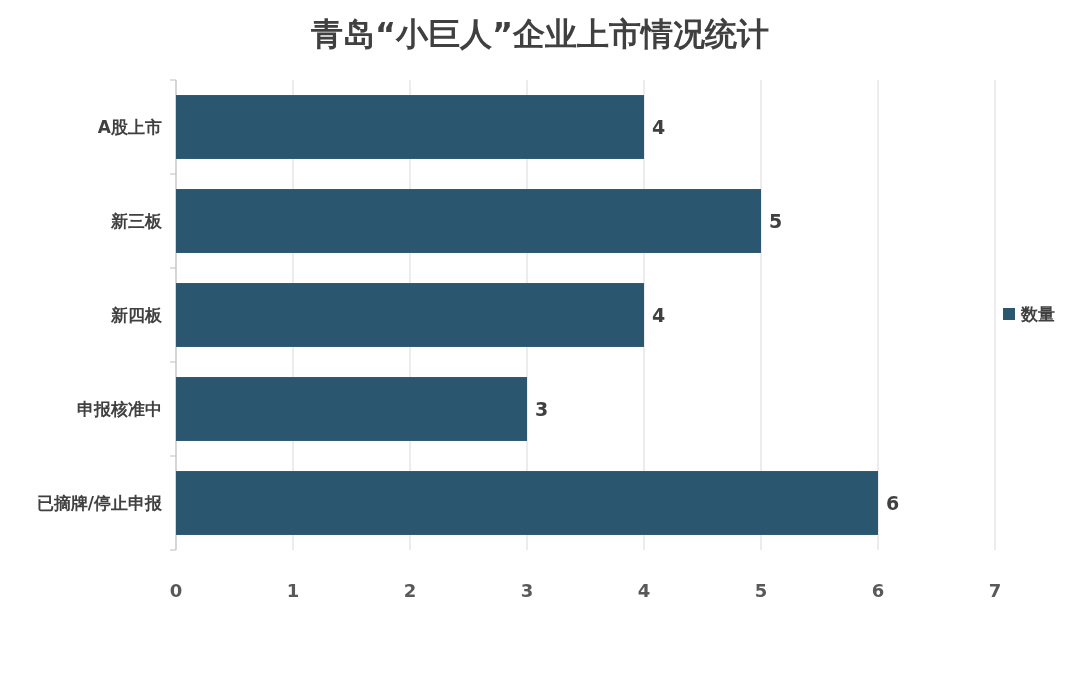  I want to click on data-label: 5, so click(776, 221).